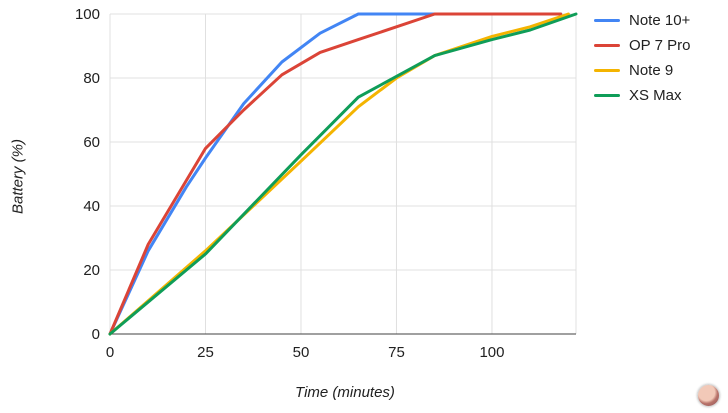  Describe the element at coordinates (708, 395) in the screenshot. I see `watermark-avatar` at that location.